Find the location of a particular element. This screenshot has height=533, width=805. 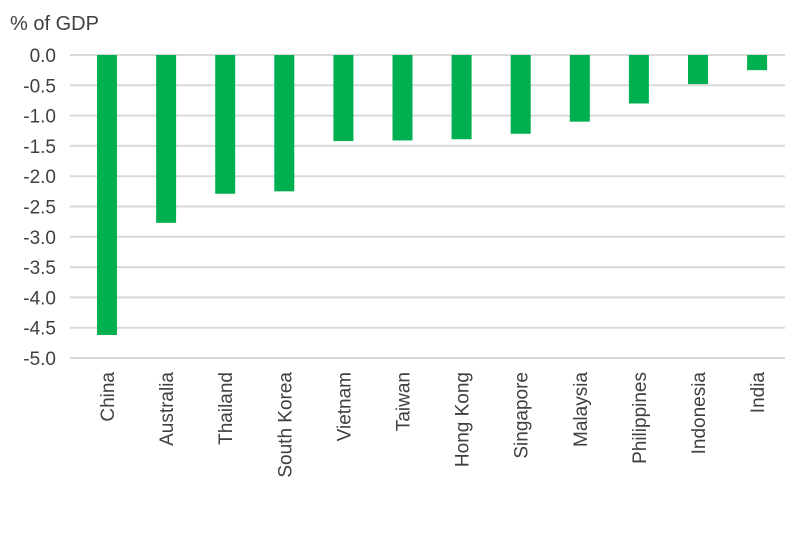

y-tick-label: -2.0 is located at coordinates (39, 177).